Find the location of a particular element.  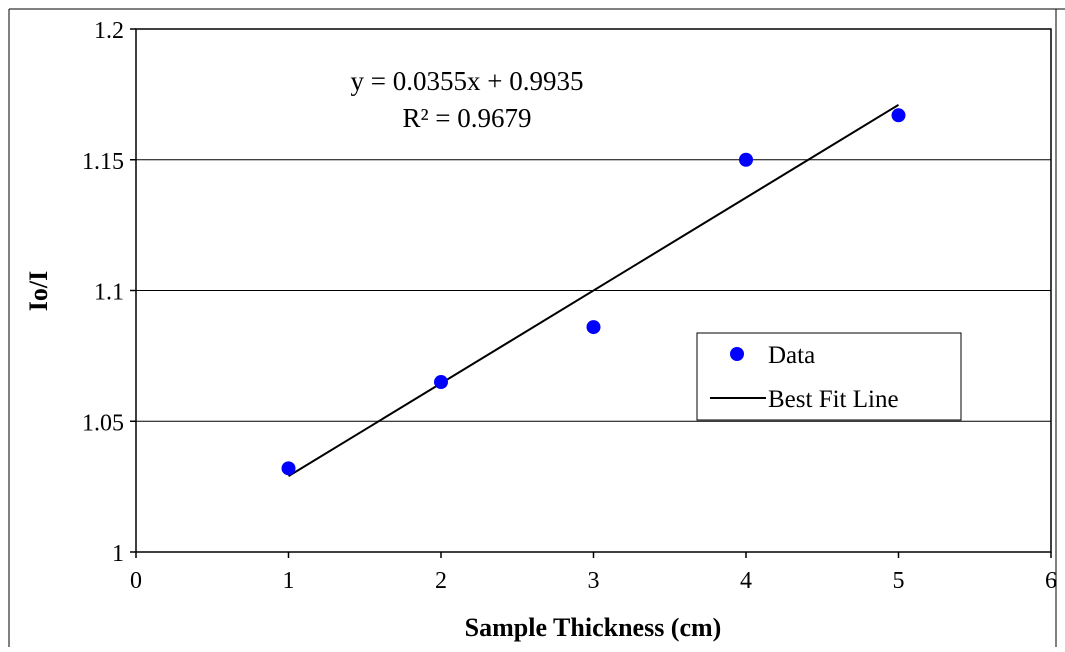

fit-equation: y = 0.0355x + 0.9935 is located at coordinates (467, 81).